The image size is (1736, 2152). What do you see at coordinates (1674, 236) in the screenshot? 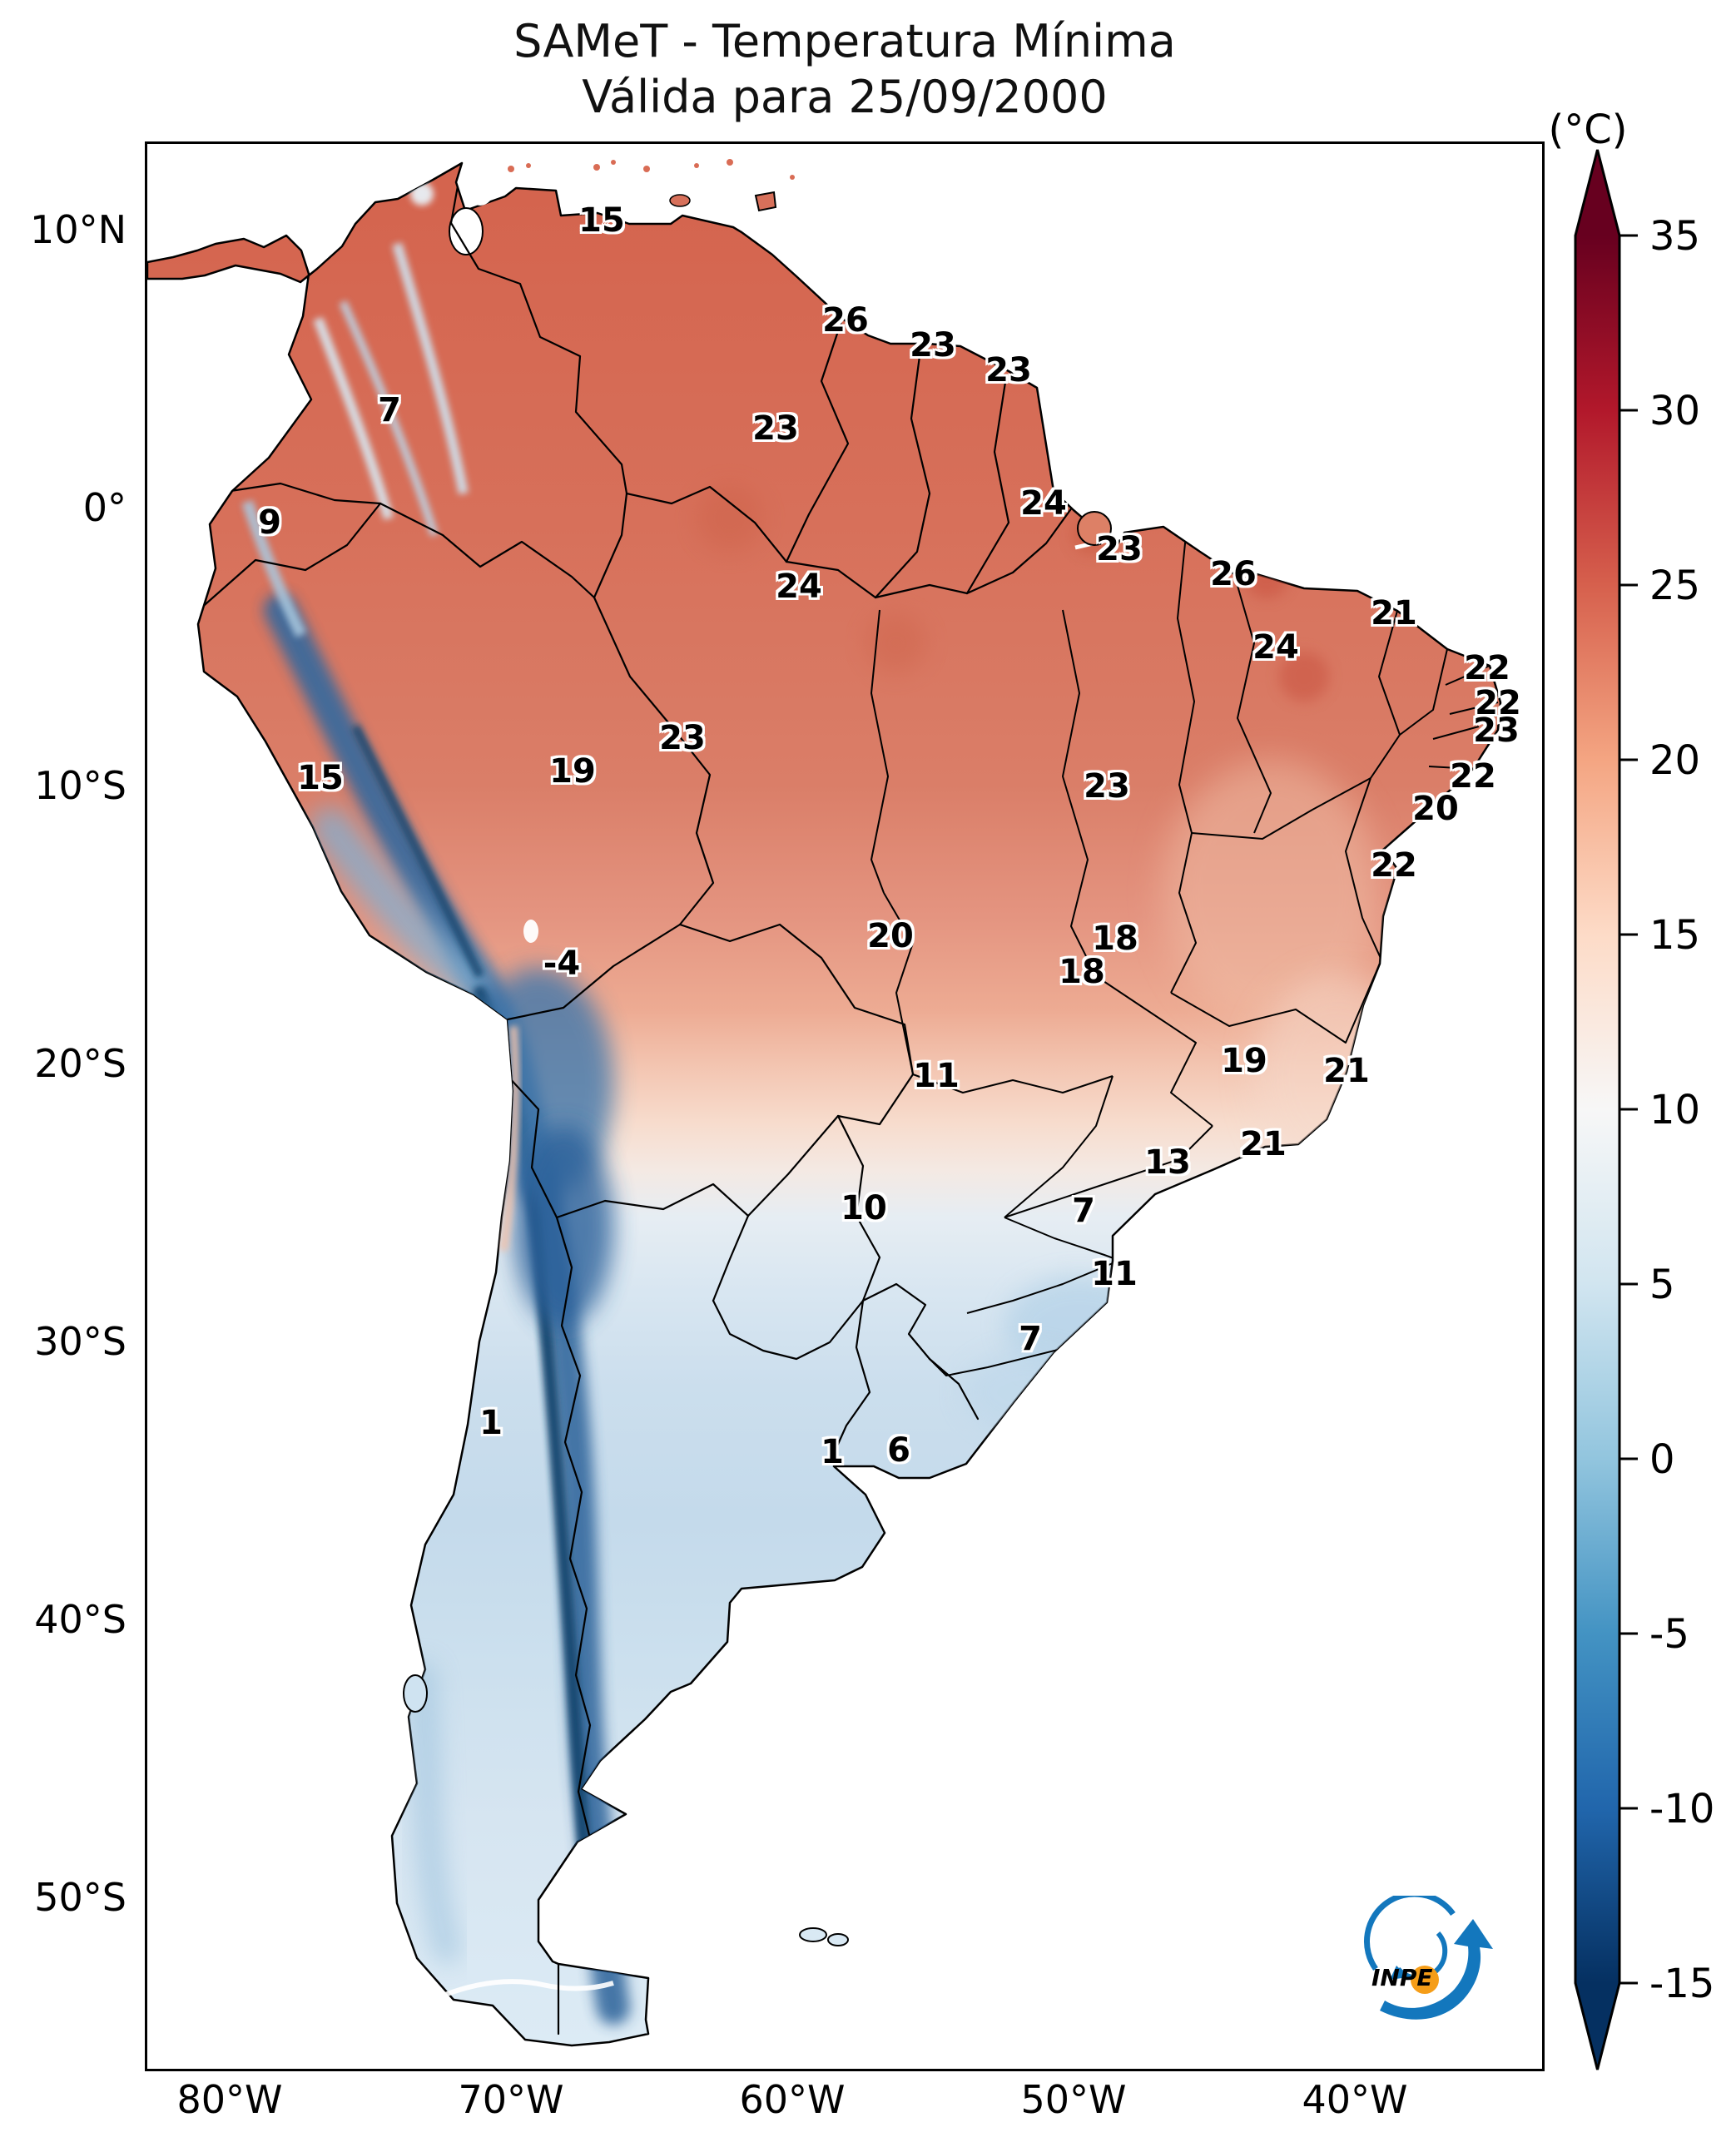
I see `colorbar-tick-label: 35` at bounding box center [1674, 236].